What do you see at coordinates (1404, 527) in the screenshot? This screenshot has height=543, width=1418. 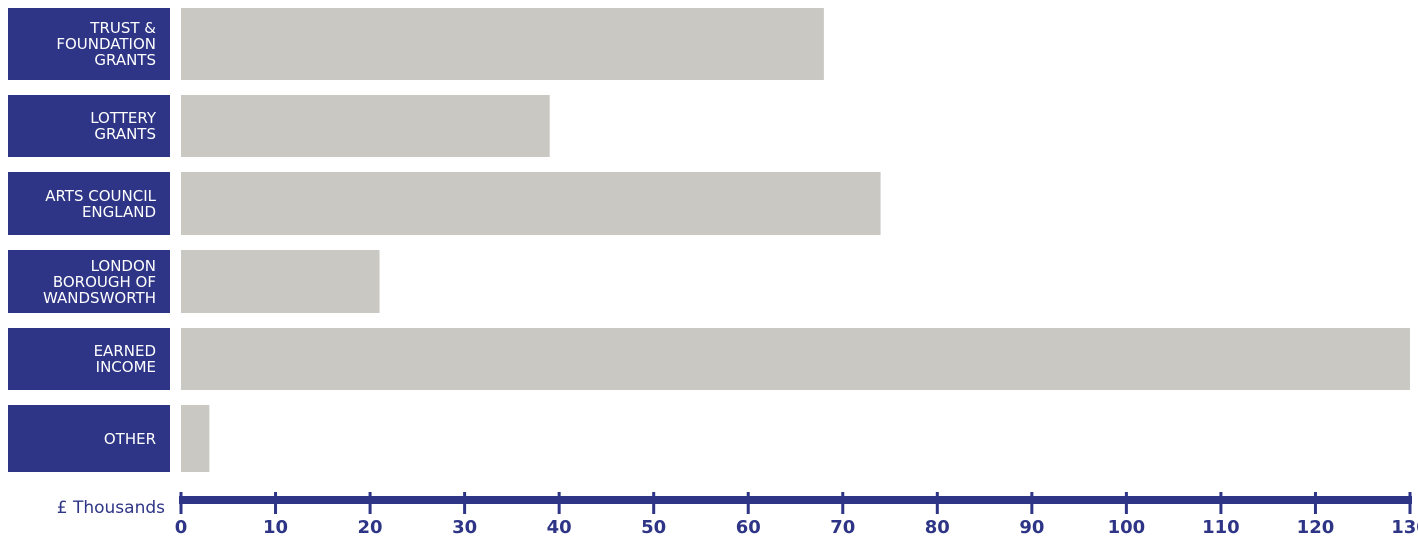 I see `x-tick-label: 130` at bounding box center [1404, 527].